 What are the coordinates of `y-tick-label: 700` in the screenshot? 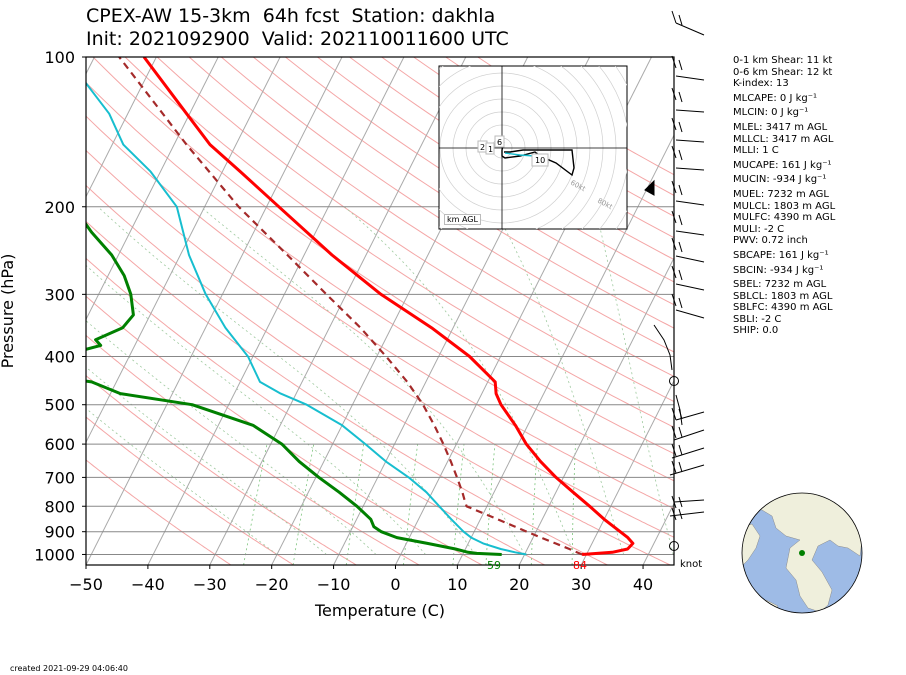 It's located at (59, 477).